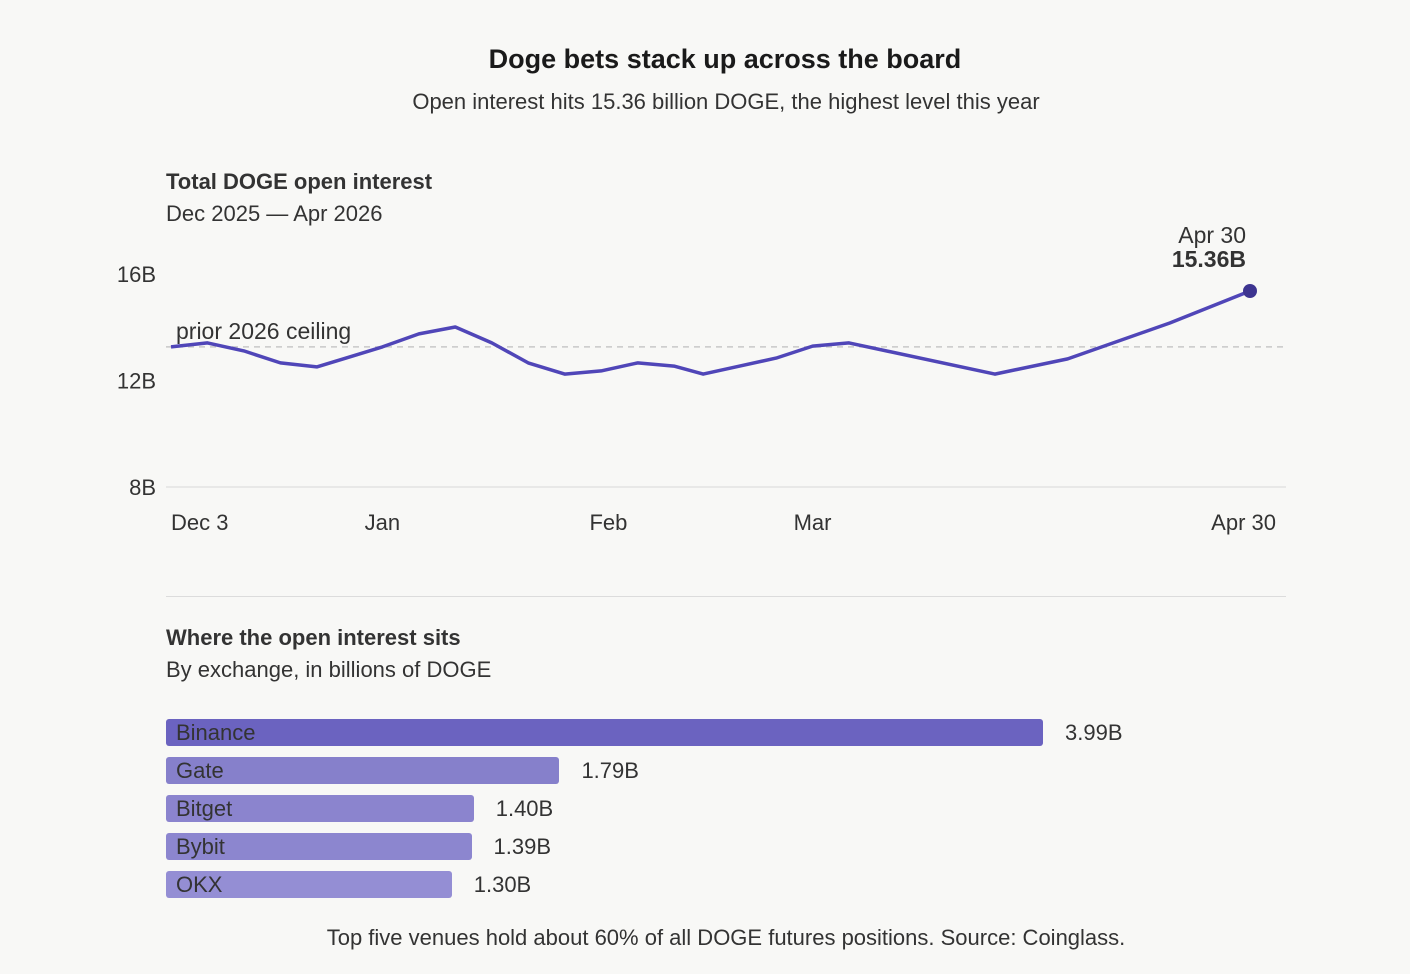 The height and width of the screenshot is (974, 1410). Describe the element at coordinates (320, 808) in the screenshot. I see `bar-bitget: Bitget` at that location.